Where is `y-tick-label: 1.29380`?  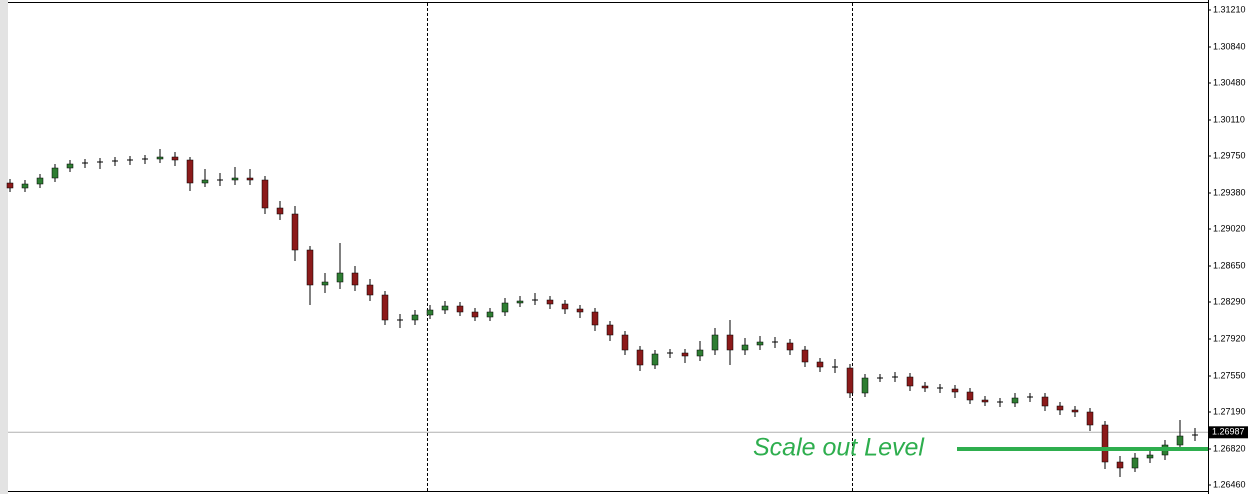 y-tick-label: 1.29380 is located at coordinates (1229, 192).